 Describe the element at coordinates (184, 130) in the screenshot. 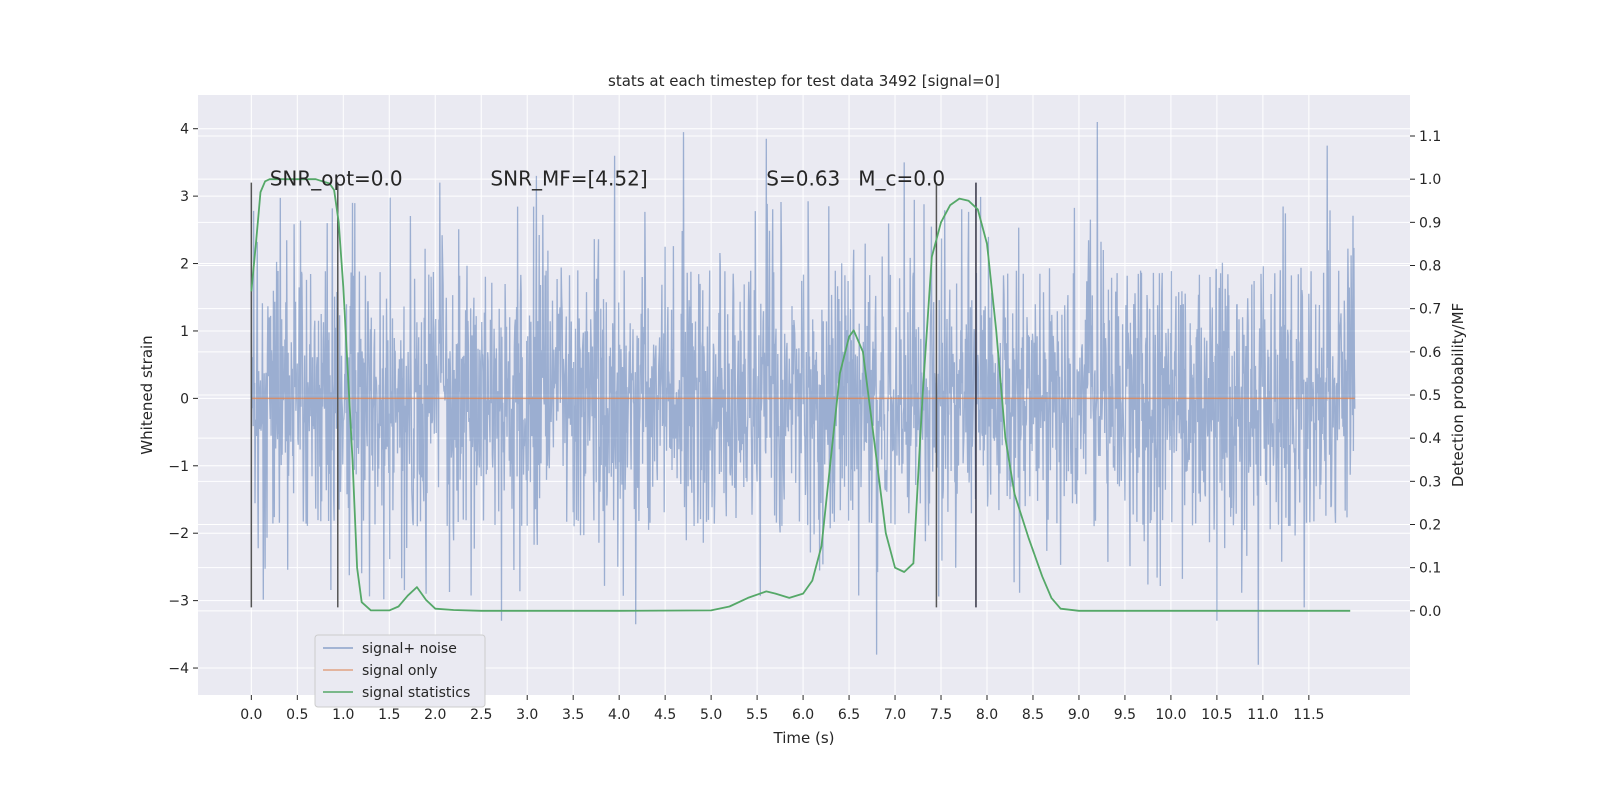

I see `y-tick-label: 4` at that location.